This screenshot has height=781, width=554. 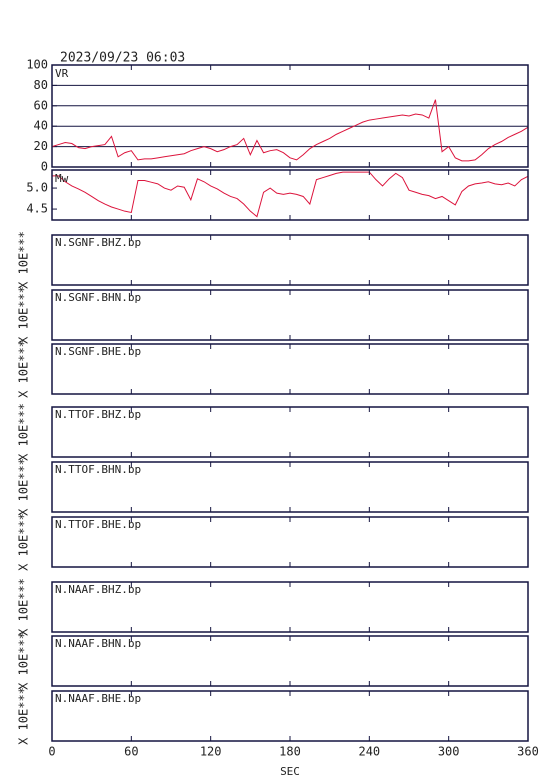 What do you see at coordinates (62, 73) in the screenshot?
I see `panel-label: VR` at bounding box center [62, 73].